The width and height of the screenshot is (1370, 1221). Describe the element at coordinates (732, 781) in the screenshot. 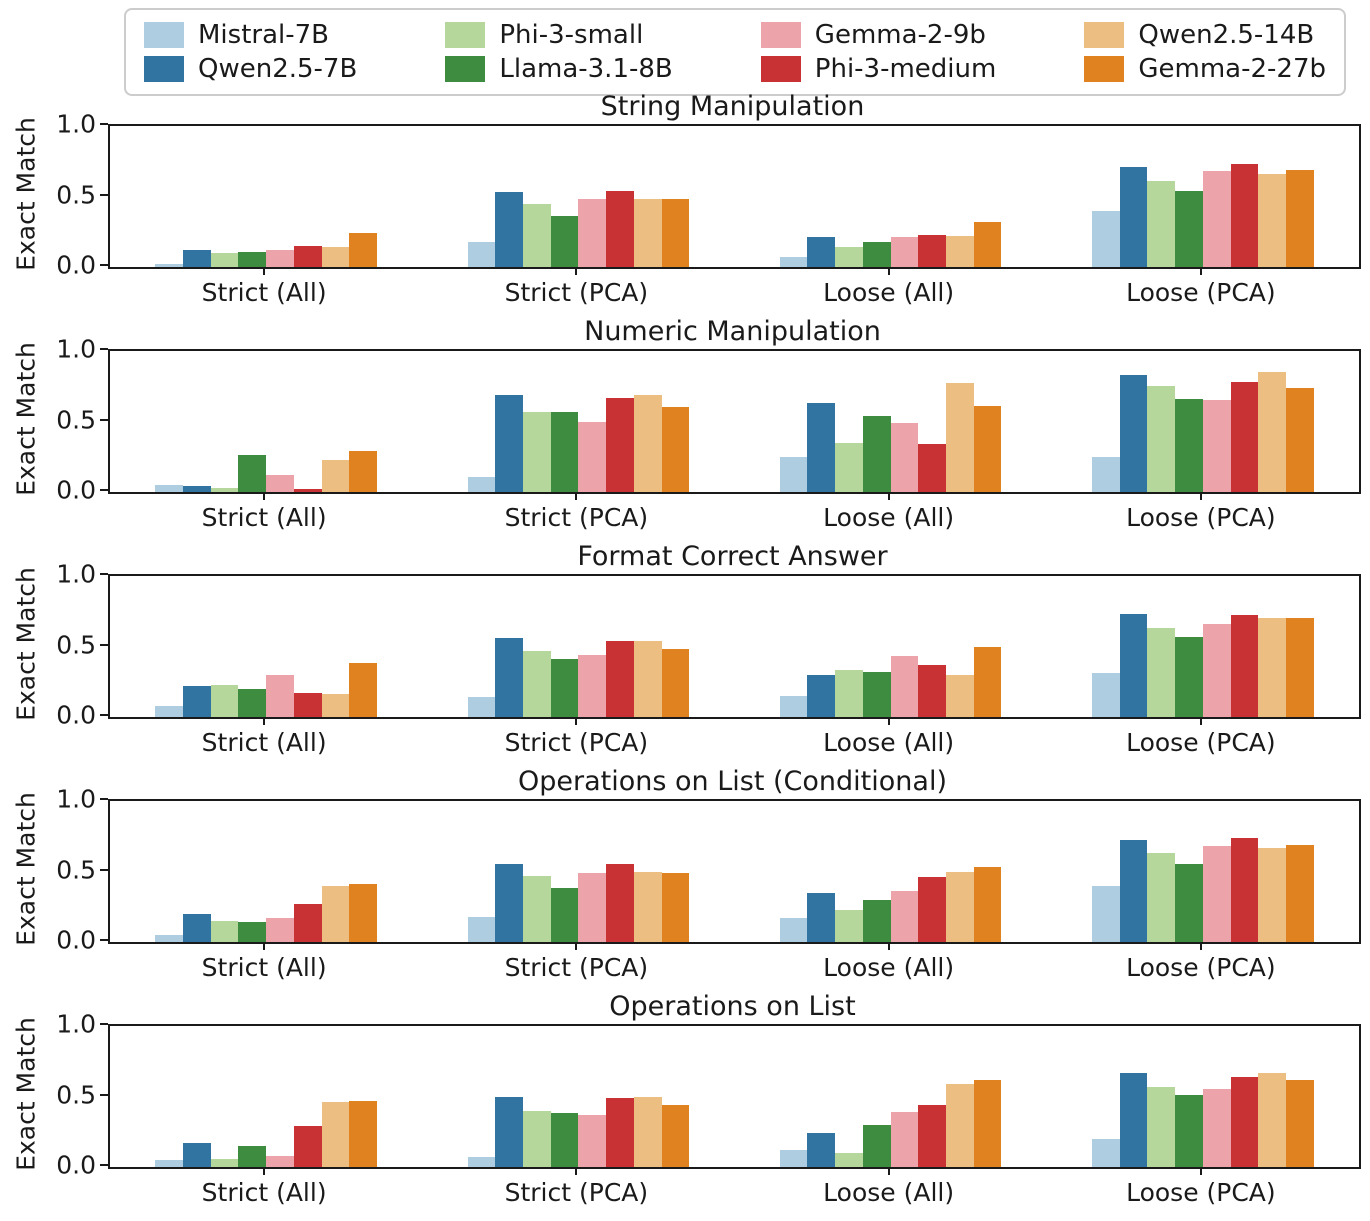

I see `subplot-title: Operations on List (Conditional)` at that location.